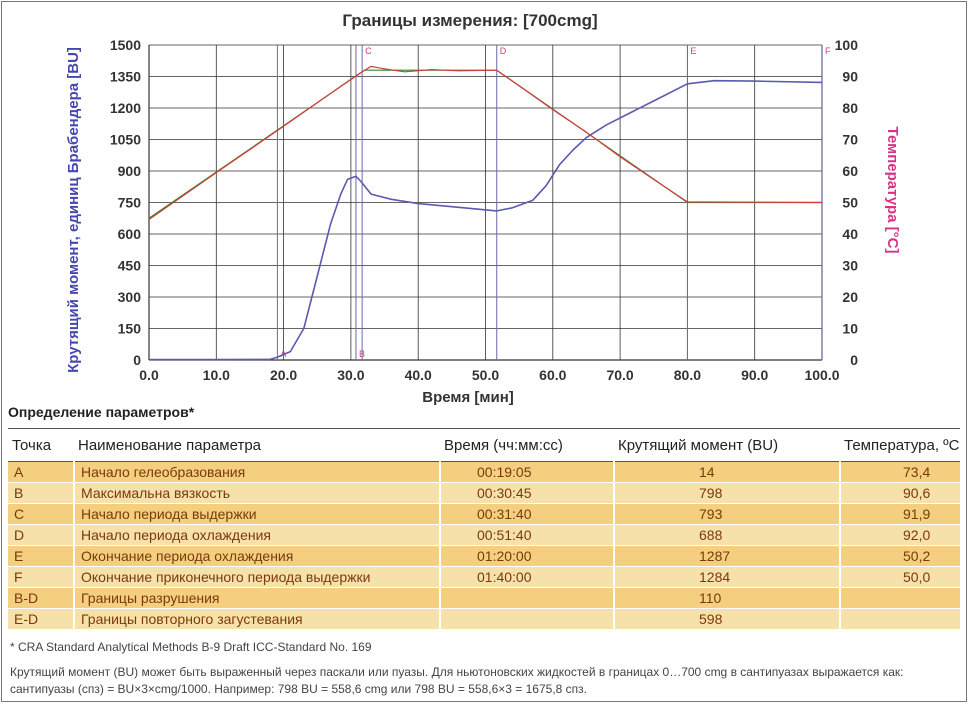 The height and width of the screenshot is (705, 970). What do you see at coordinates (754, 375) in the screenshot?
I see `x-tick-label: 90.0` at bounding box center [754, 375].